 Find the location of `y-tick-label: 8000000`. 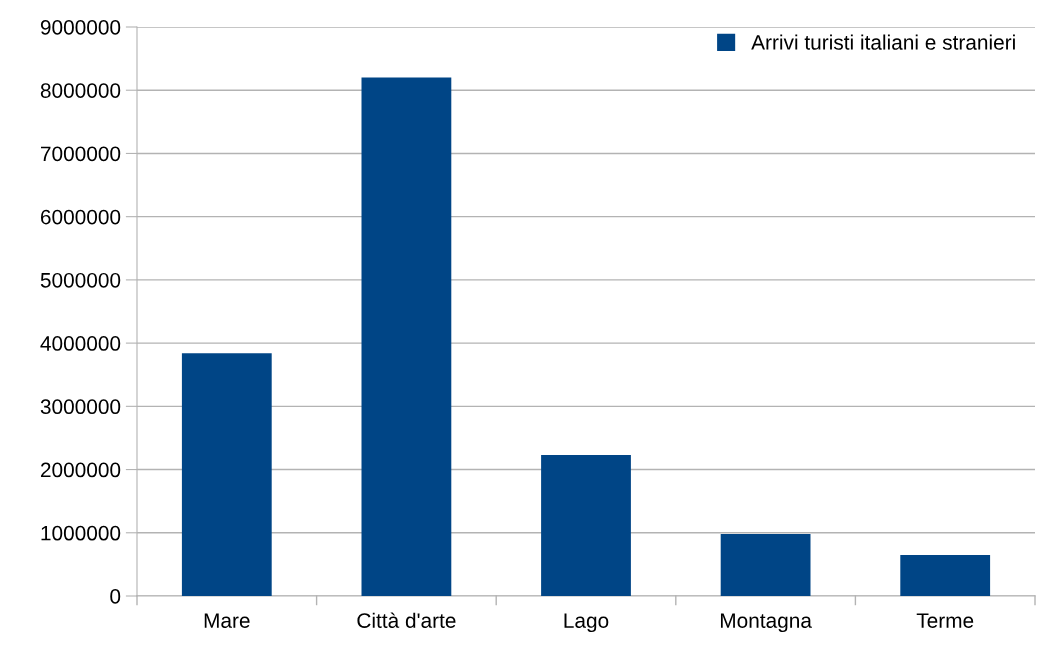

y-tick-label: 8000000 is located at coordinates (80, 90).